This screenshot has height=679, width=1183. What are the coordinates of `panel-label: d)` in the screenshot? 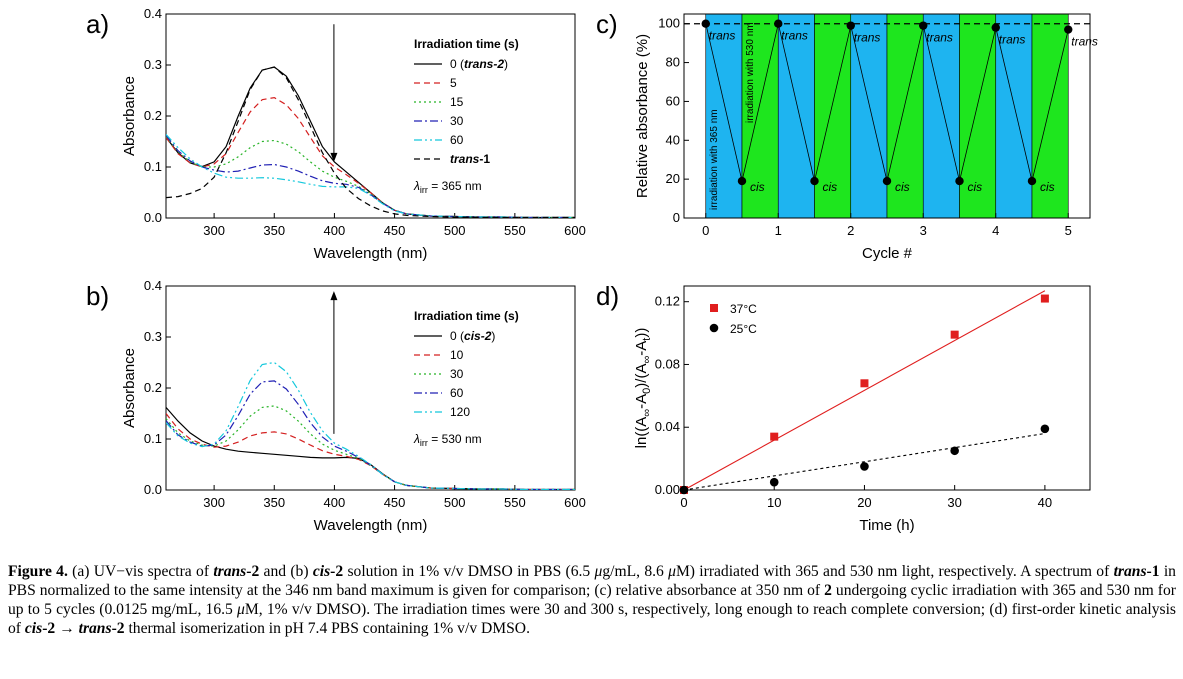 It's located at (607, 296).